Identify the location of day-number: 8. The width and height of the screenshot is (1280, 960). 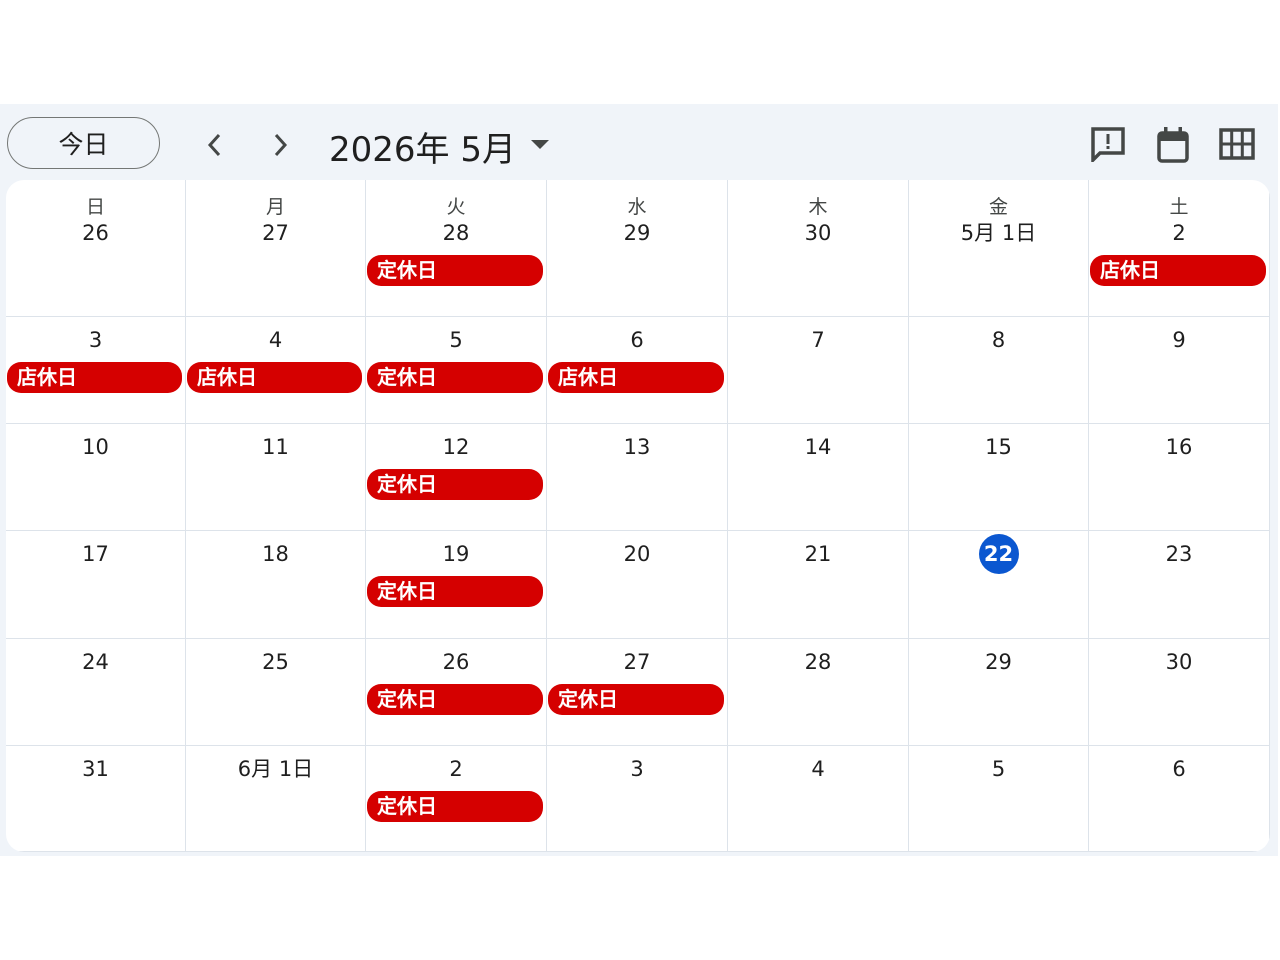
(998, 340).